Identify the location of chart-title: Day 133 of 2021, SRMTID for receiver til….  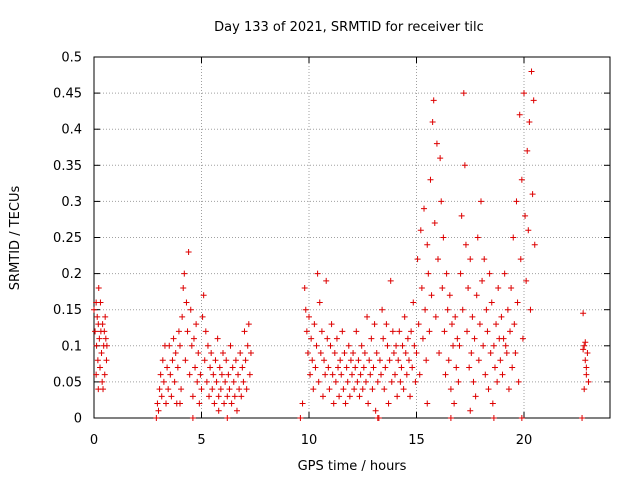
(349, 27).